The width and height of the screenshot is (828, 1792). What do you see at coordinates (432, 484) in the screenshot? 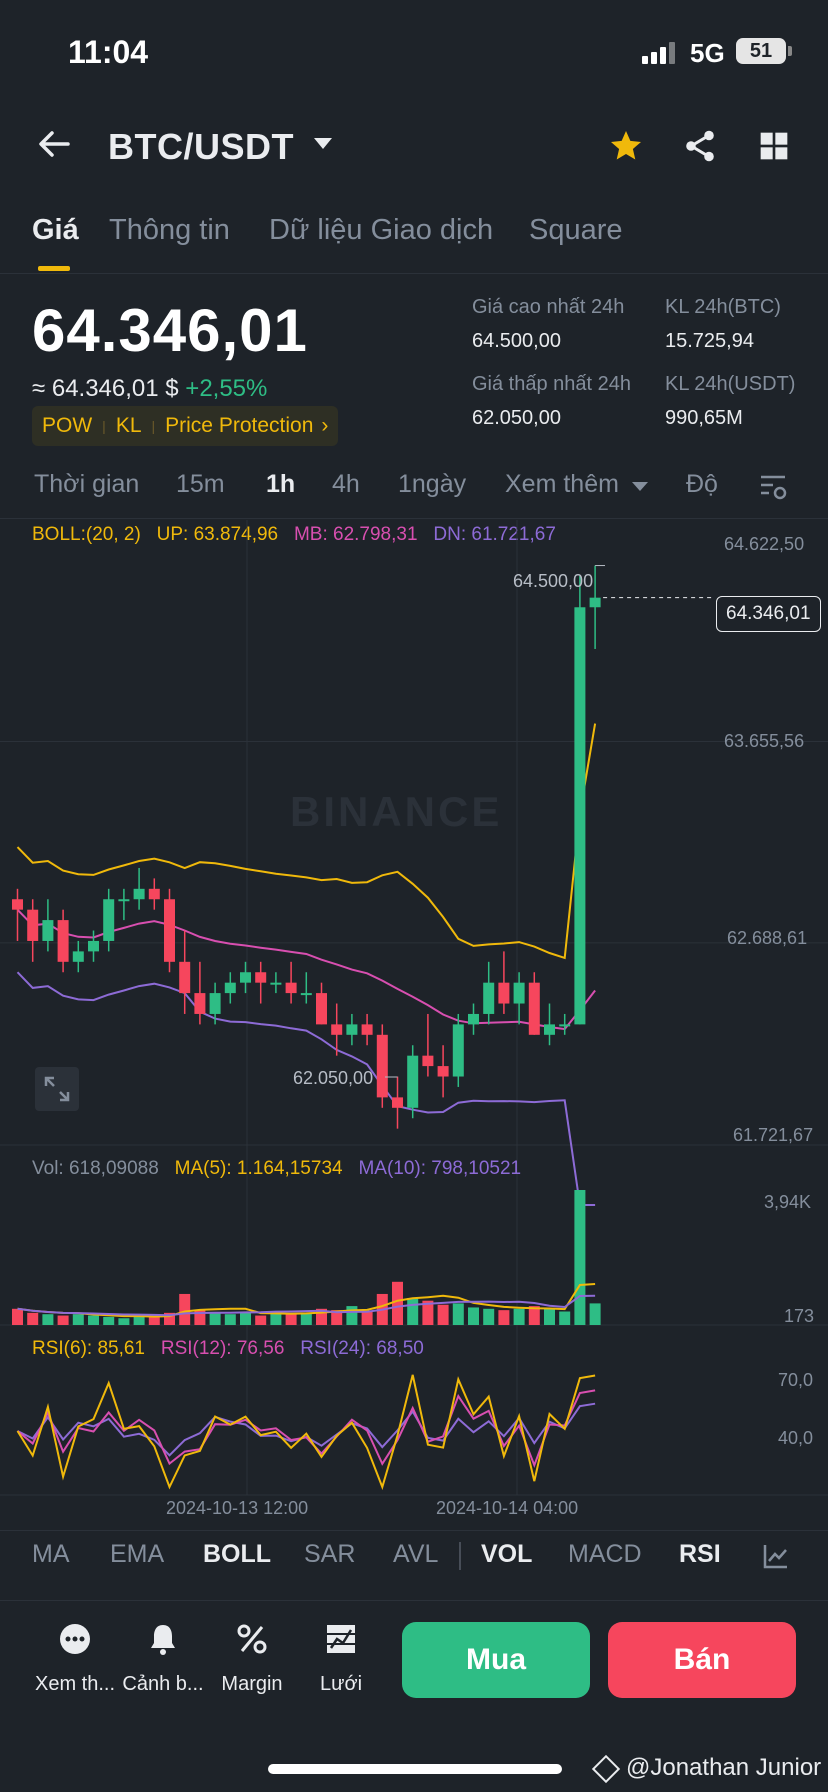
I see `interval-1d: 1ngày` at bounding box center [432, 484].